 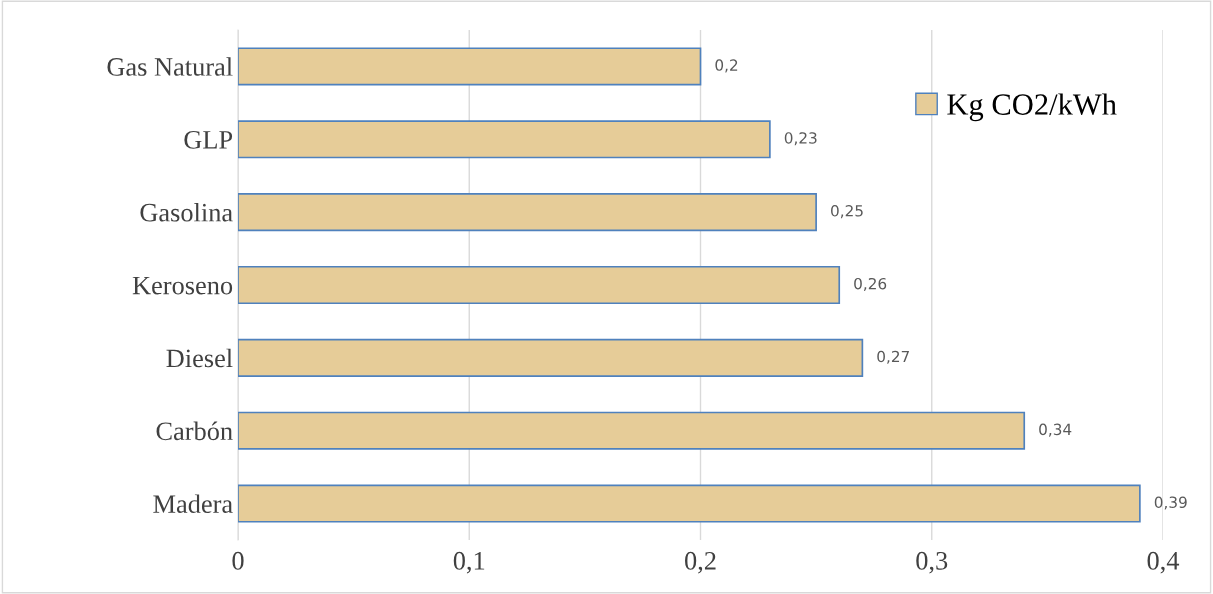 I want to click on y-tick-label: Diesel, so click(x=199, y=358).